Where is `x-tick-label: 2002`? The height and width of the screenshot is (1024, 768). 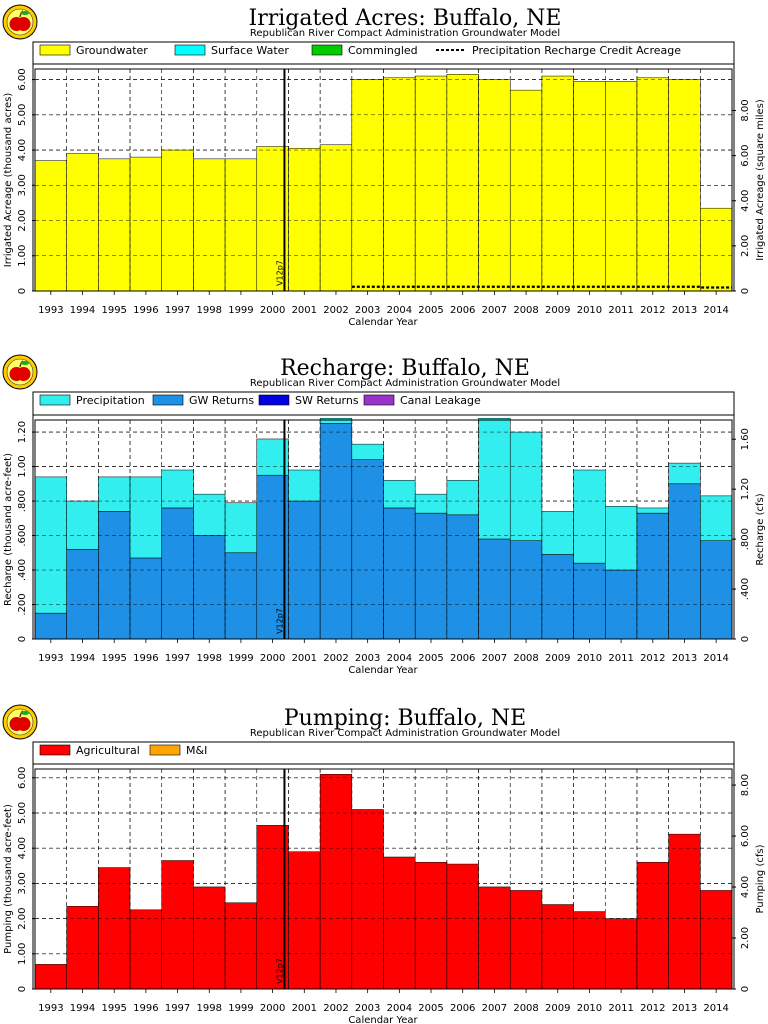 x-tick-label: 2002 is located at coordinates (335, 1008).